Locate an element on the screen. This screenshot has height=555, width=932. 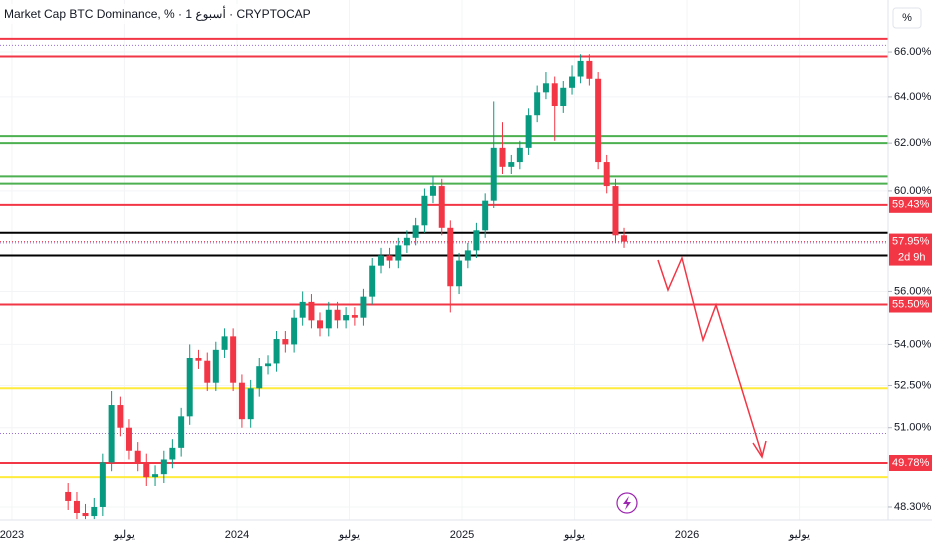
scale-label: % is located at coordinates (907, 18).